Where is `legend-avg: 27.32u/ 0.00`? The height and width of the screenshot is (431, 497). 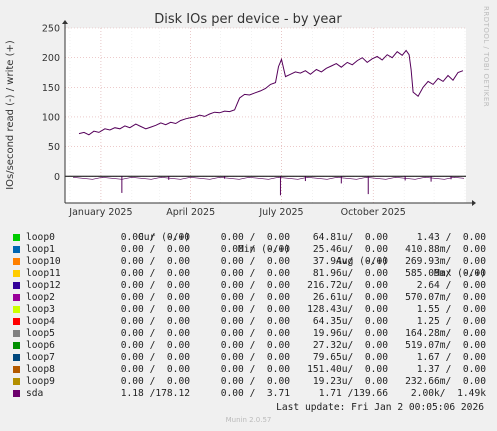 legend-avg: 27.32u/ 0.00 is located at coordinates (350, 345).